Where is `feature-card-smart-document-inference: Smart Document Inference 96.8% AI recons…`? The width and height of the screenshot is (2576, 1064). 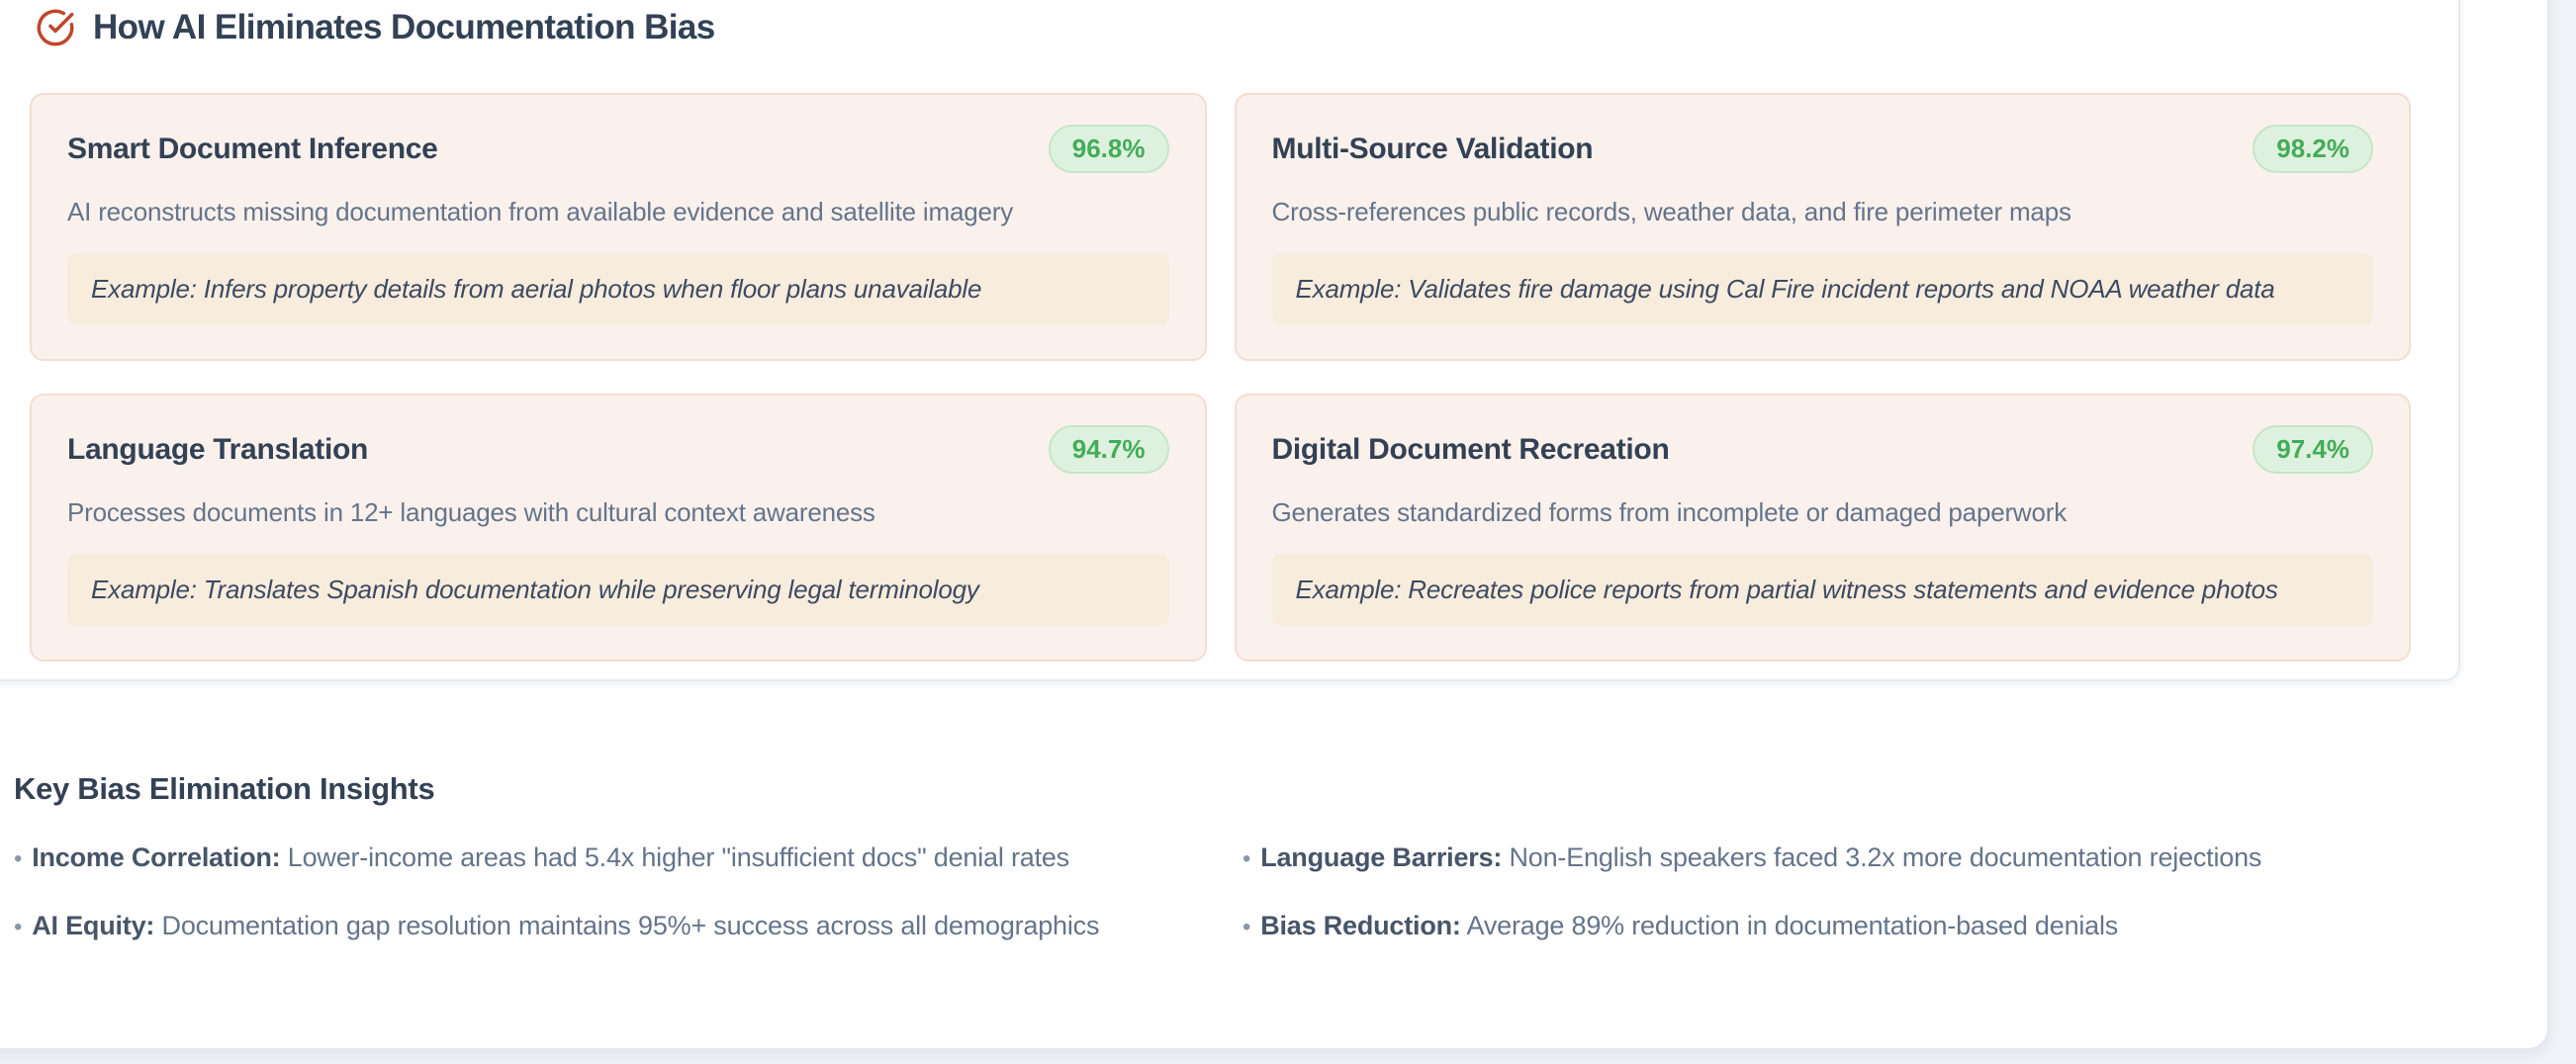
feature-card-smart-document-inference: Smart Document Inference 96.8% AI recons… is located at coordinates (618, 227).